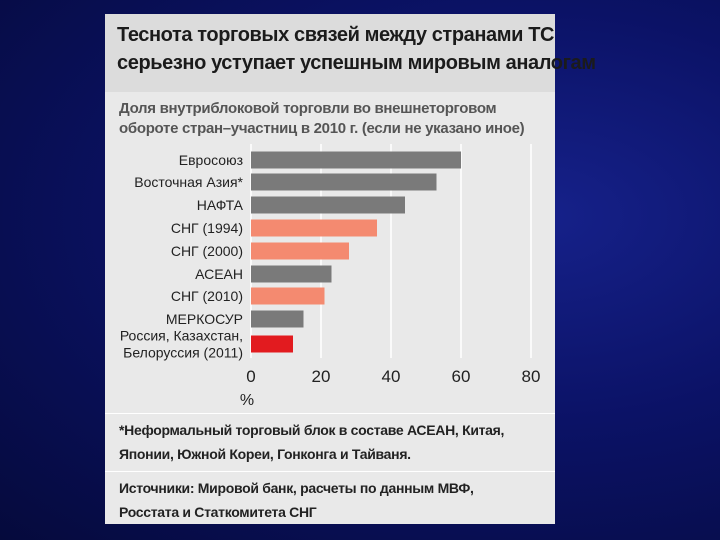 This screenshot has height=540, width=720. Describe the element at coordinates (188, 182) in the screenshot. I see `category-label-1: Восточная Азия*` at that location.